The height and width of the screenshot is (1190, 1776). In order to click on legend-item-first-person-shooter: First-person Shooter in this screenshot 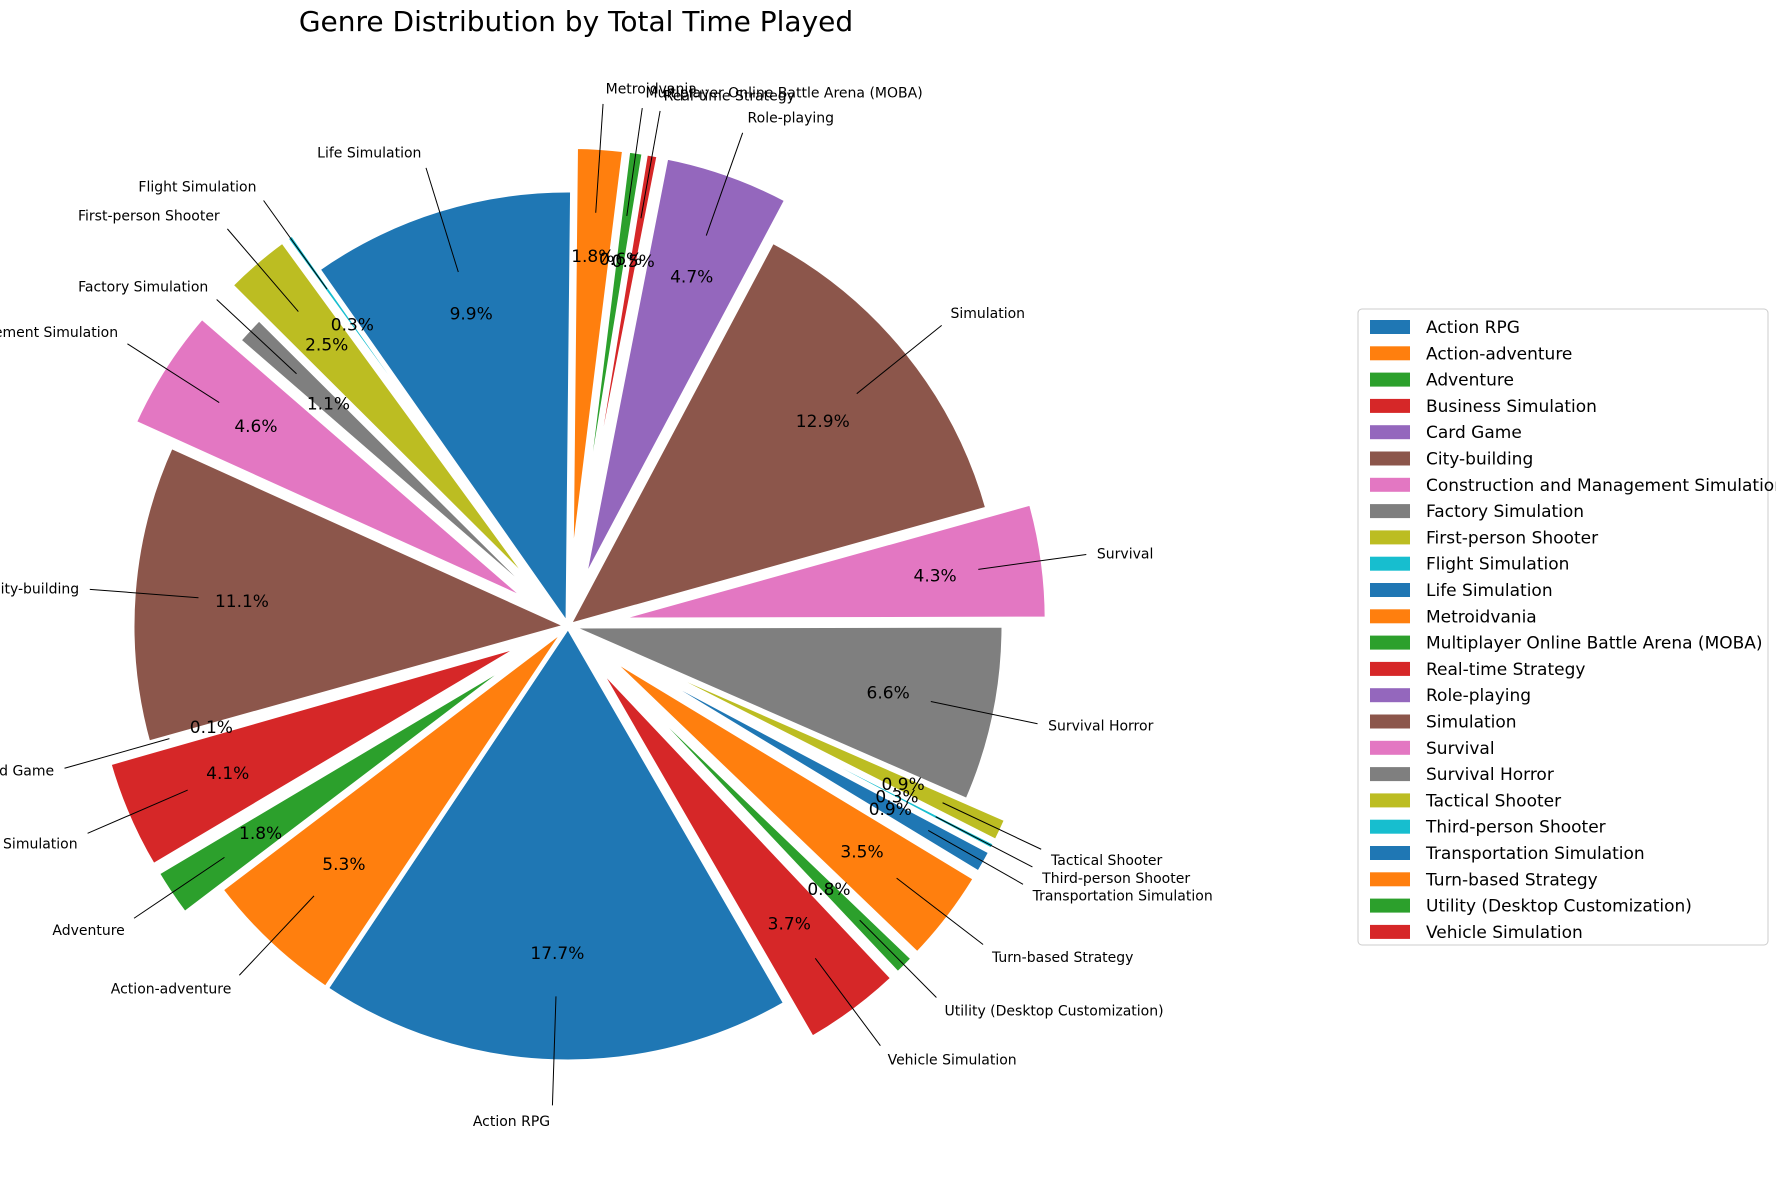, I will do `click(1484, 538)`.